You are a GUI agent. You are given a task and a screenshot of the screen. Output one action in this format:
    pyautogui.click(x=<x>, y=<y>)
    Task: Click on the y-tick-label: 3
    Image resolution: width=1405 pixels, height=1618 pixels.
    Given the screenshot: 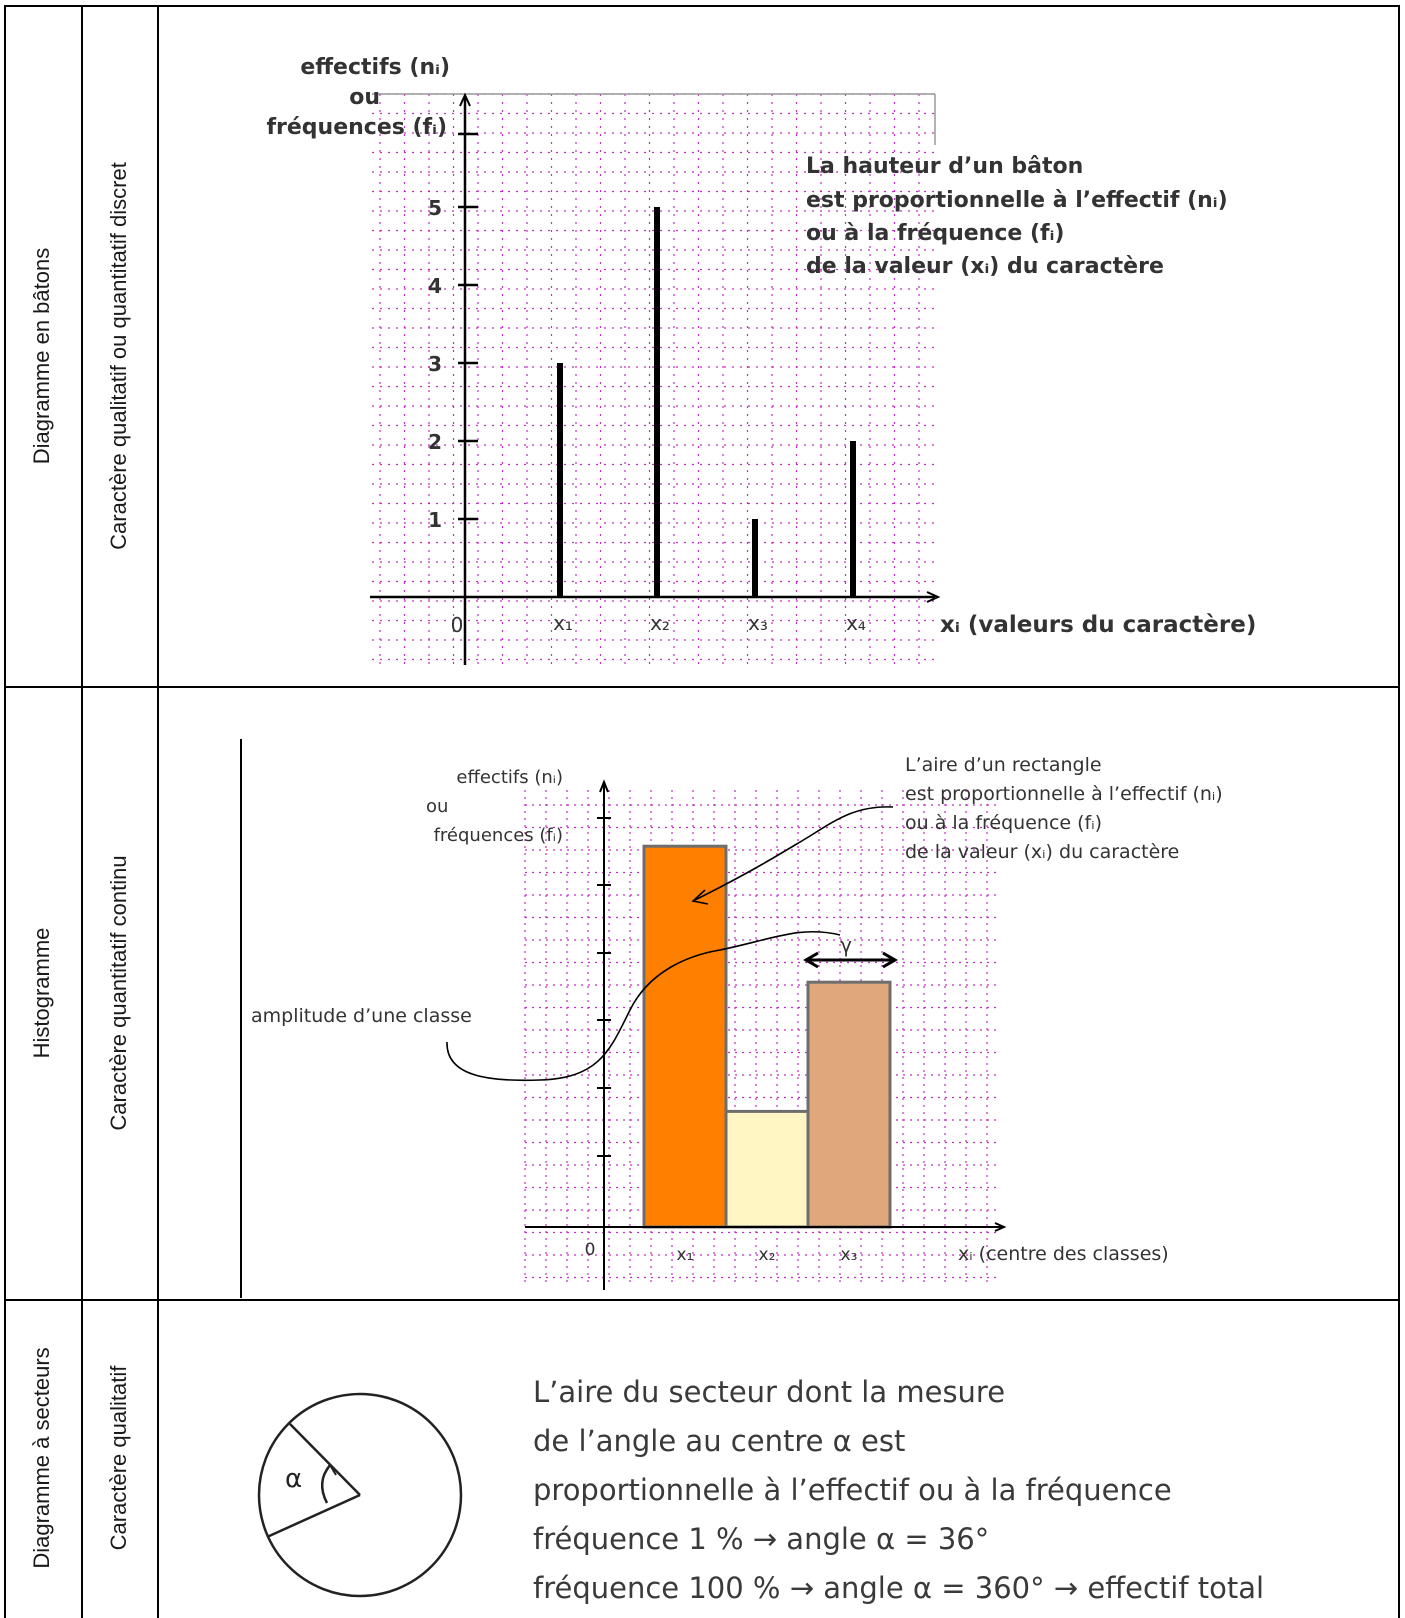 What is the action you would take?
    pyautogui.click(x=435, y=364)
    